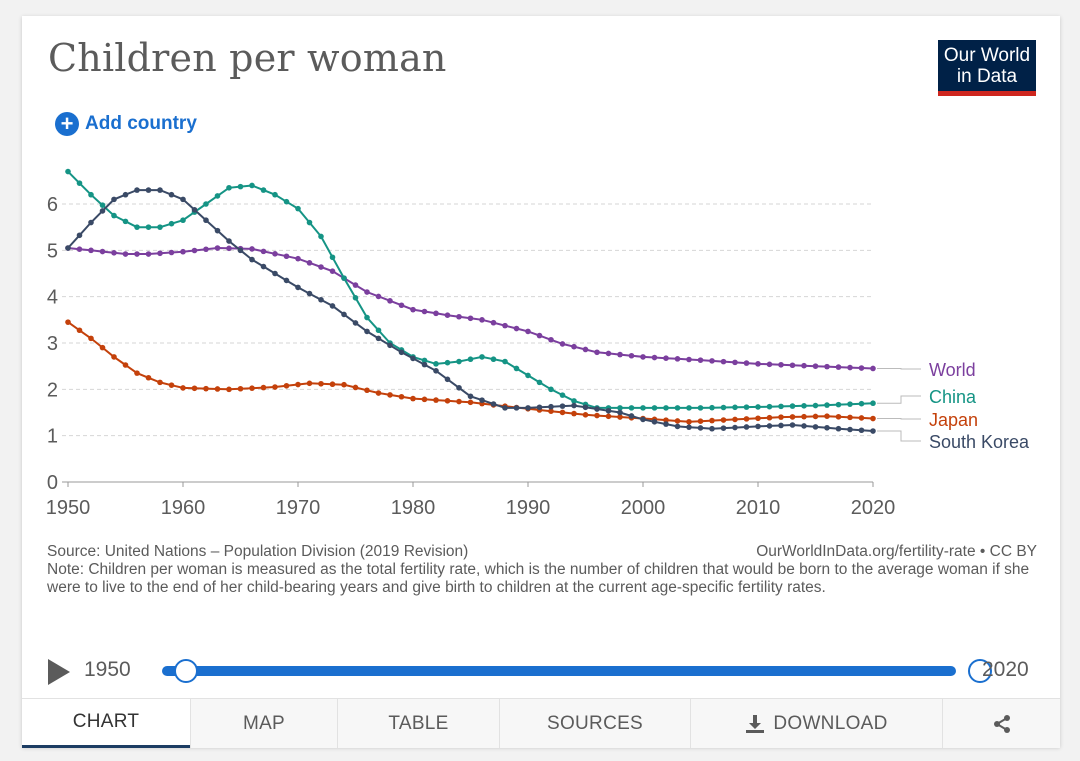 The image size is (1080, 761). What do you see at coordinates (107, 669) in the screenshot?
I see `timeline-start-year: 1950` at bounding box center [107, 669].